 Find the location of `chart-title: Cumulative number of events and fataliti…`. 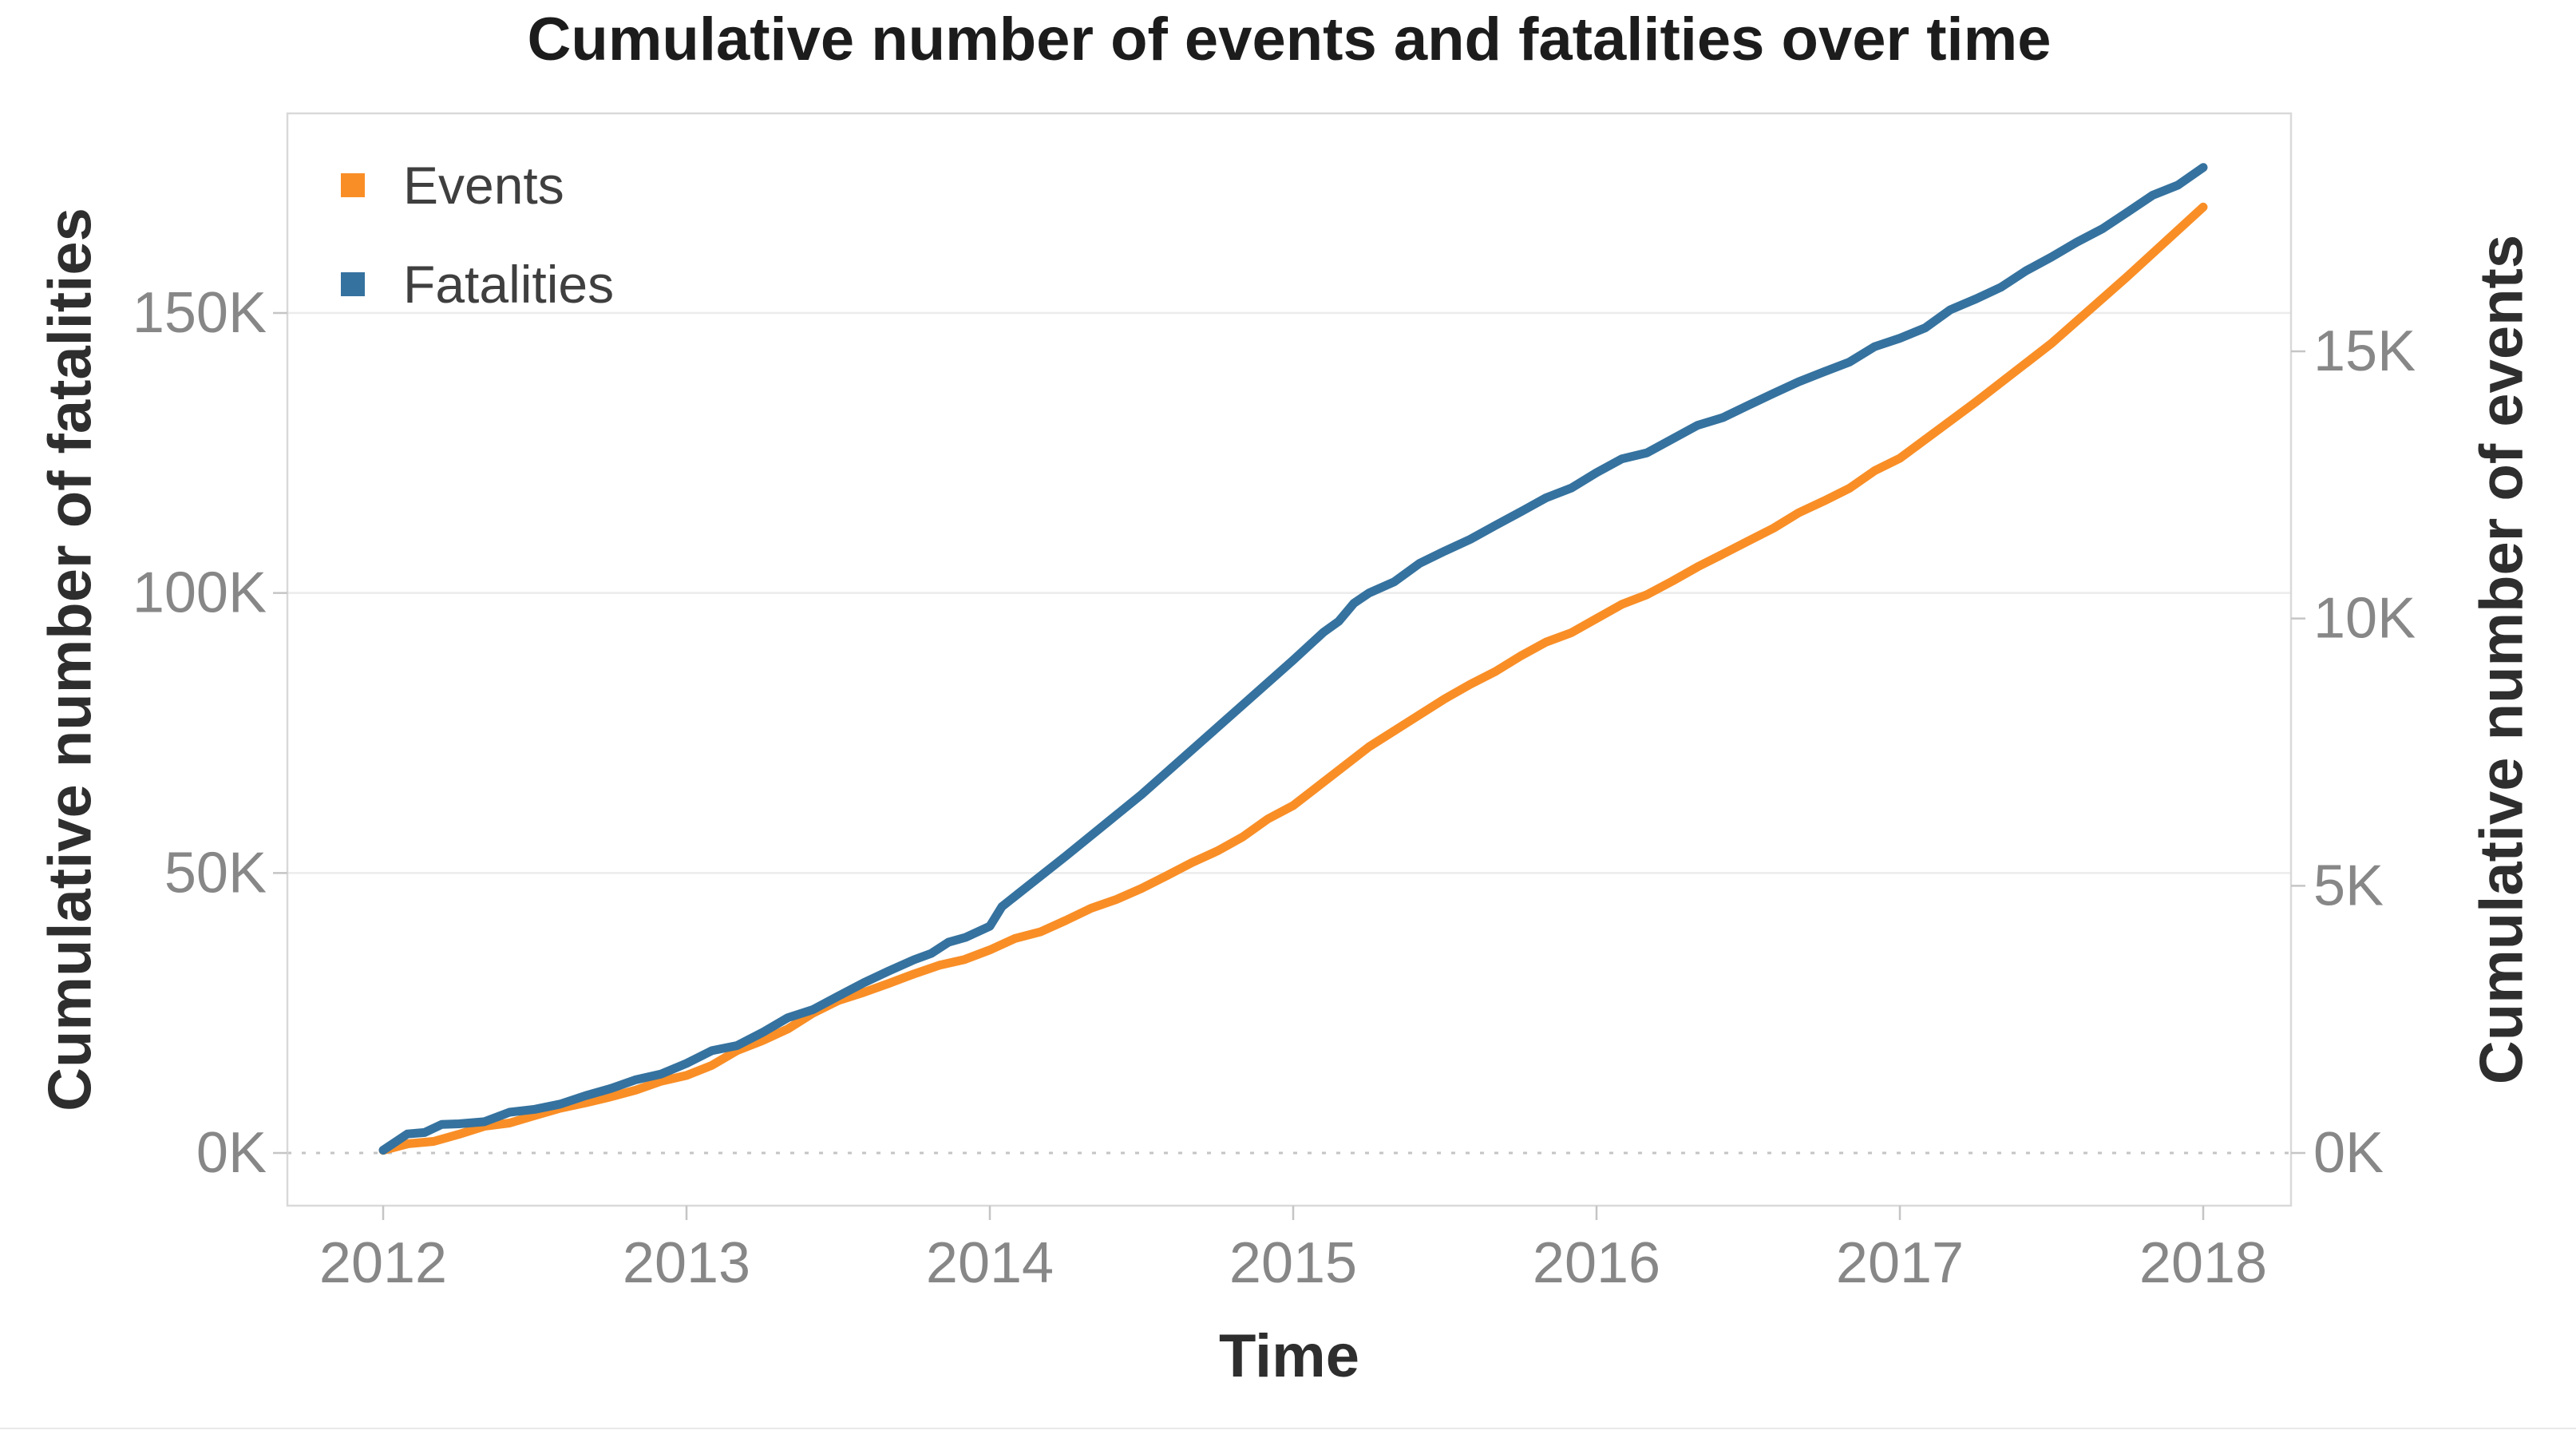

chart-title: Cumulative number of events and fataliti… is located at coordinates (1289, 39).